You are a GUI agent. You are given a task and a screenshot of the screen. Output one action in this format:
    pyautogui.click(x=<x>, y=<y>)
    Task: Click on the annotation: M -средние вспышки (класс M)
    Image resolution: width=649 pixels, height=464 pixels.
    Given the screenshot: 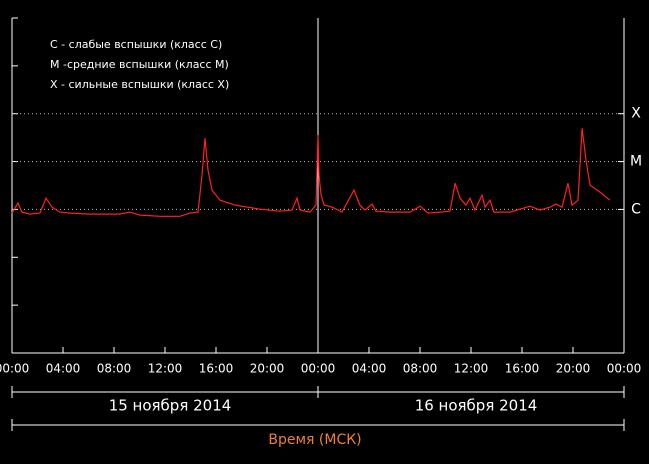 What is the action you would take?
    pyautogui.click(x=139, y=64)
    